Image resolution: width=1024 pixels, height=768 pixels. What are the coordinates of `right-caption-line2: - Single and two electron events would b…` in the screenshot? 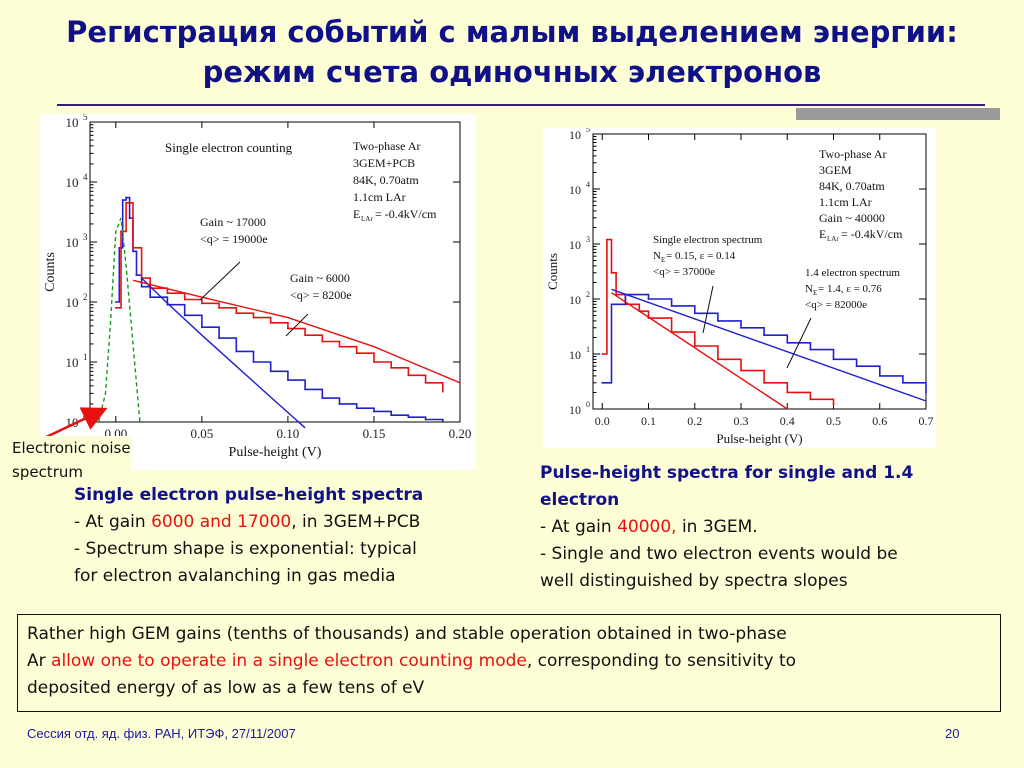 It's located at (719, 554).